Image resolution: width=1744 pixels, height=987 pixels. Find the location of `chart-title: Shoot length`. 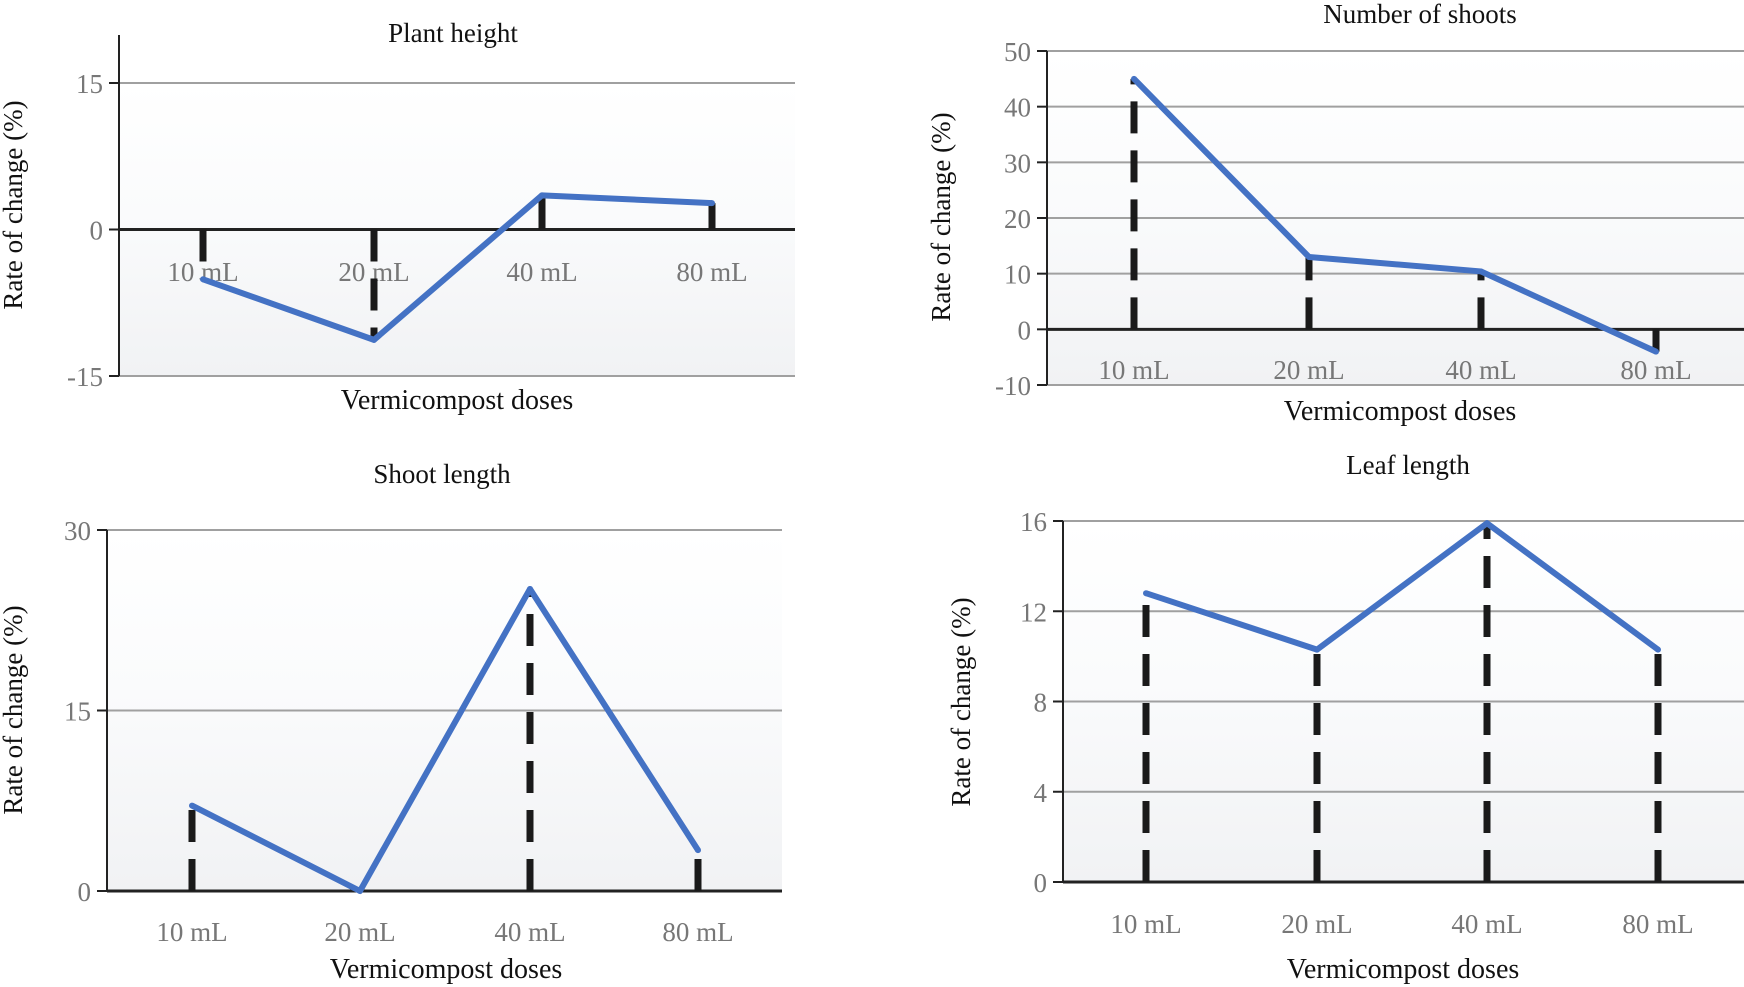

chart-title: Shoot length is located at coordinates (442, 474).